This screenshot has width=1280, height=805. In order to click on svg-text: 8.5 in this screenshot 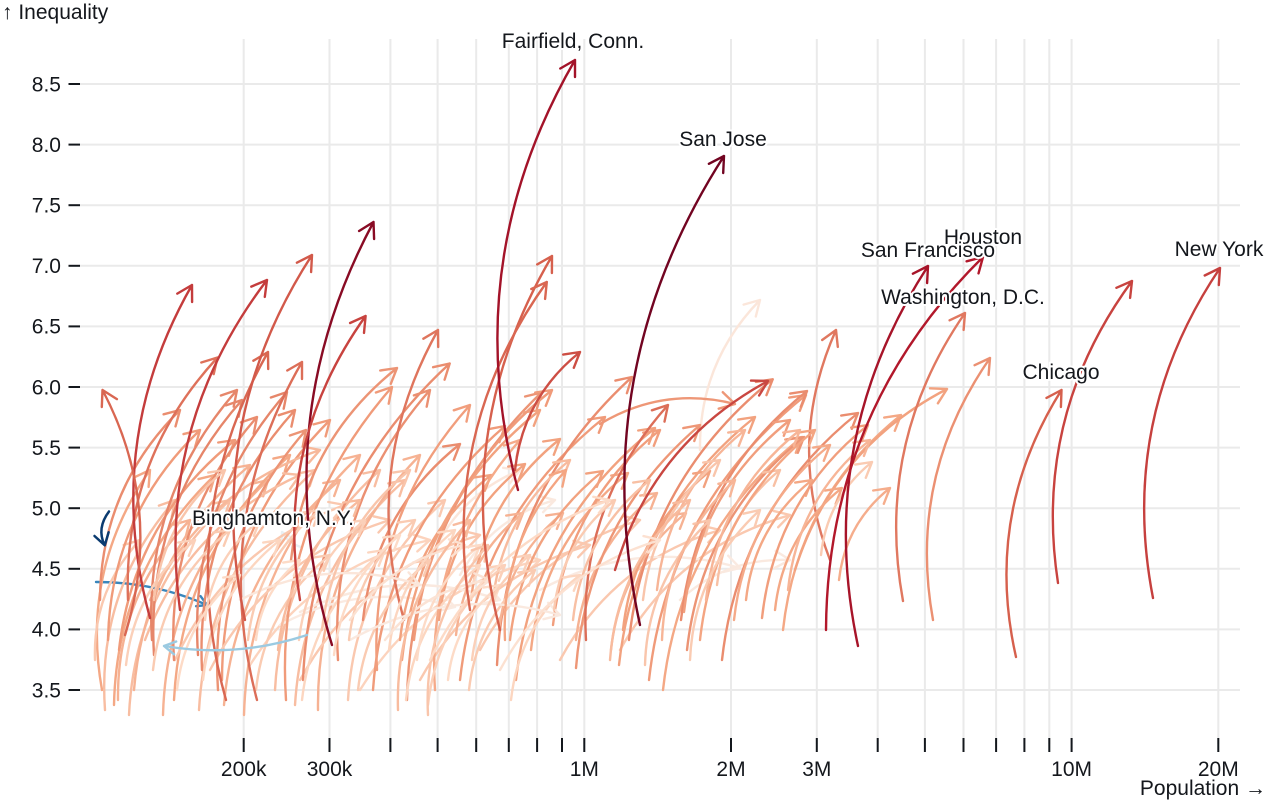, I will do `click(46, 84)`.